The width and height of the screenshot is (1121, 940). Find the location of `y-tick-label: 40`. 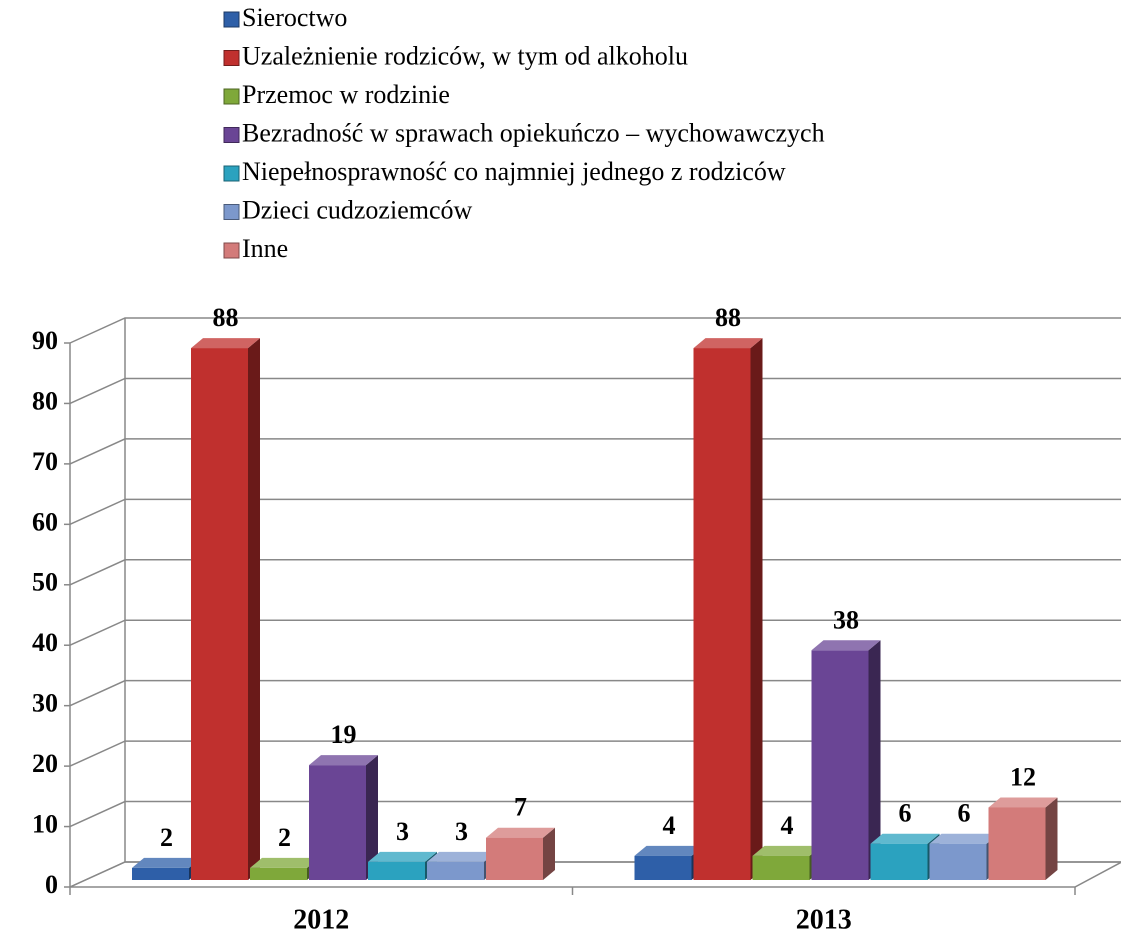

y-tick-label: 40 is located at coordinates (45, 642).